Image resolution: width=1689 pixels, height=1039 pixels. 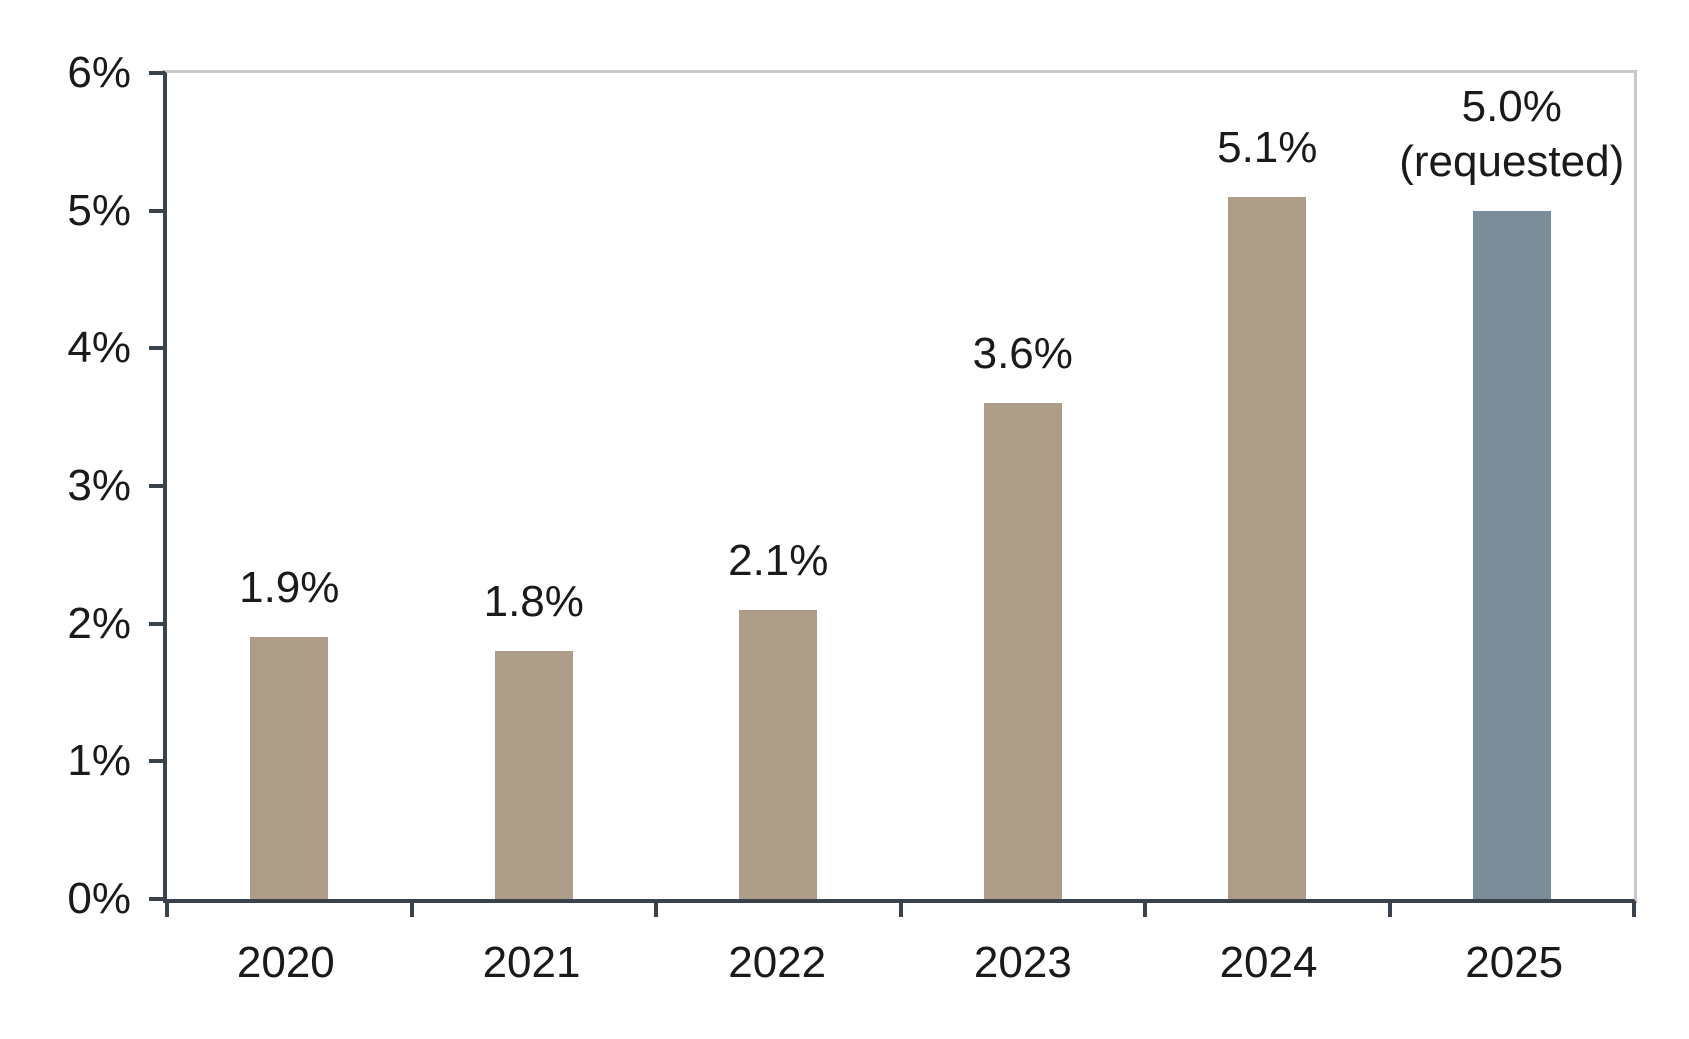 I want to click on y-axis-tick-label: 3%, so click(x=99, y=485).